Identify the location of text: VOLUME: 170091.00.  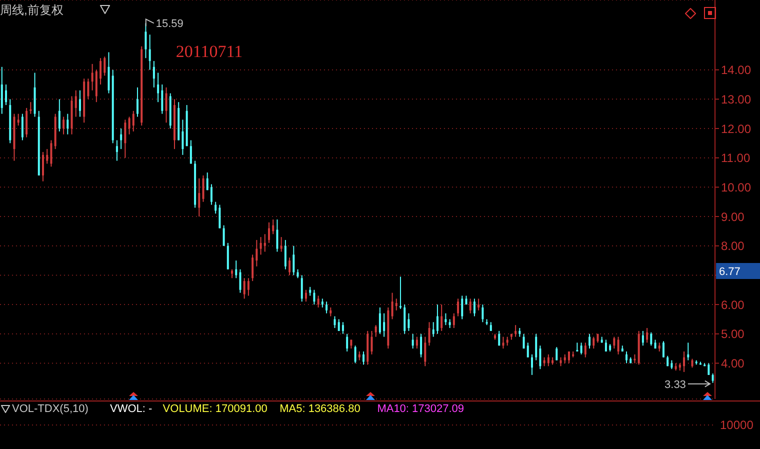
(215, 409).